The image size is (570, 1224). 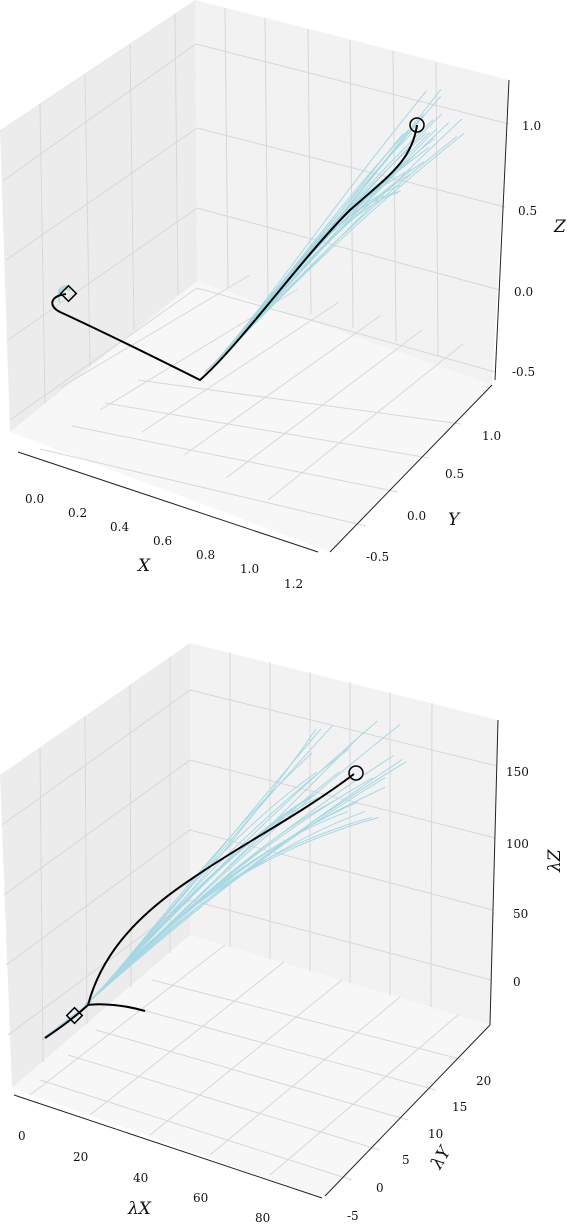 What do you see at coordinates (77, 513) in the screenshot?
I see `tick-label: 0.2` at bounding box center [77, 513].